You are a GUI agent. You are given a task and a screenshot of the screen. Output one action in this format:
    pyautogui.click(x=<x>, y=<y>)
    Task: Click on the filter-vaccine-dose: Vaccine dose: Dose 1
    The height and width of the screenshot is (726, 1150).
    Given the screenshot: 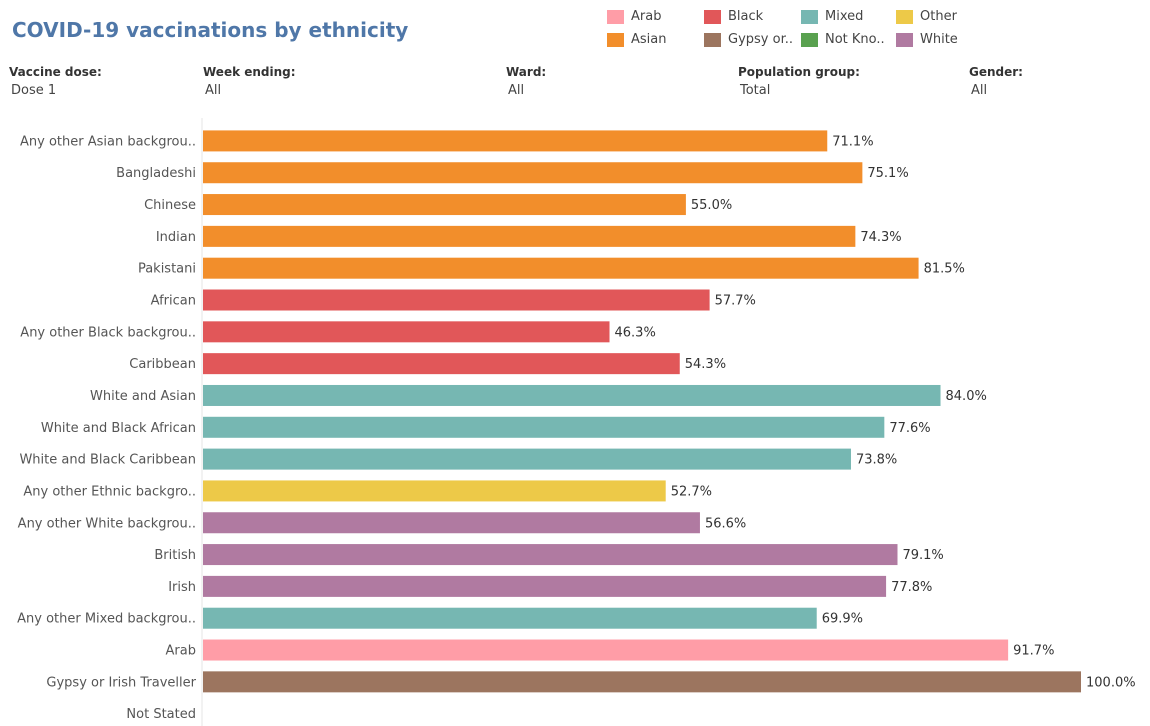 What is the action you would take?
    pyautogui.click(x=55, y=80)
    